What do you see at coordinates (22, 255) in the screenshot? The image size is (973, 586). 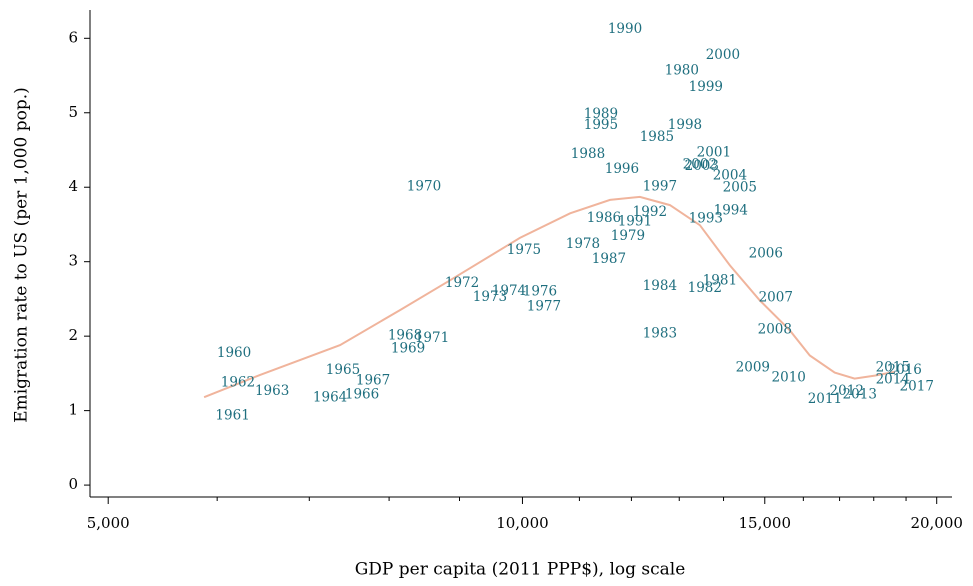 I see `y-axis-label: Emigration rate to US (per 1,000 pop.)` at bounding box center [22, 255].